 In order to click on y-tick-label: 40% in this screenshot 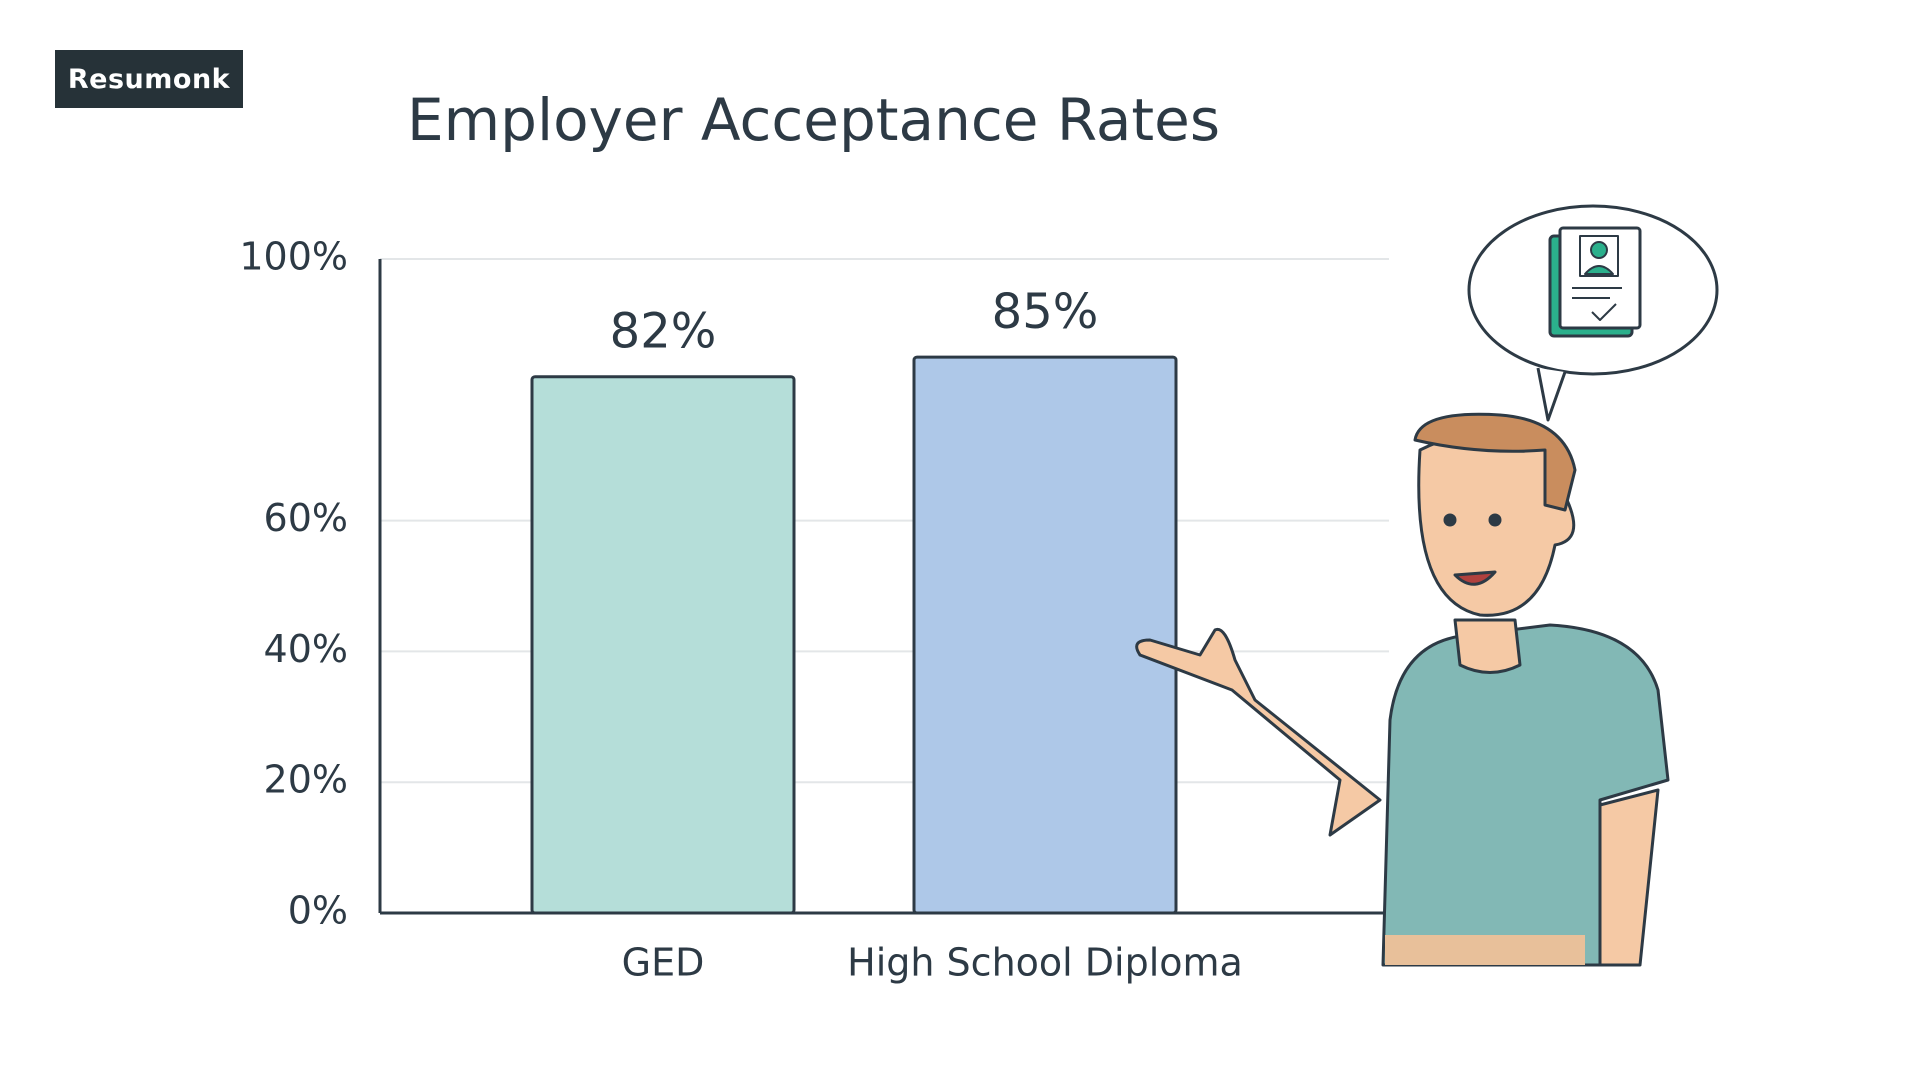, I will do `click(306, 649)`.